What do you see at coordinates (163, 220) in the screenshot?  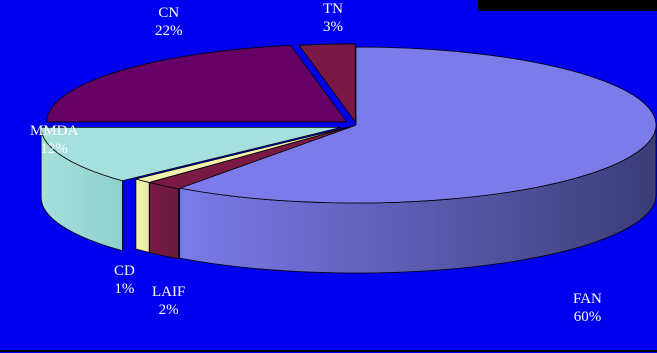 I see `pie-side-laif` at bounding box center [163, 220].